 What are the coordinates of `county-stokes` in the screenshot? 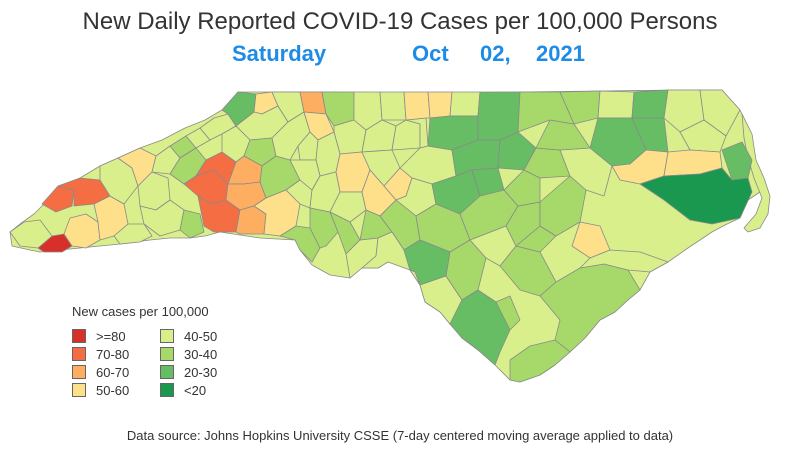 It's located at (313, 103).